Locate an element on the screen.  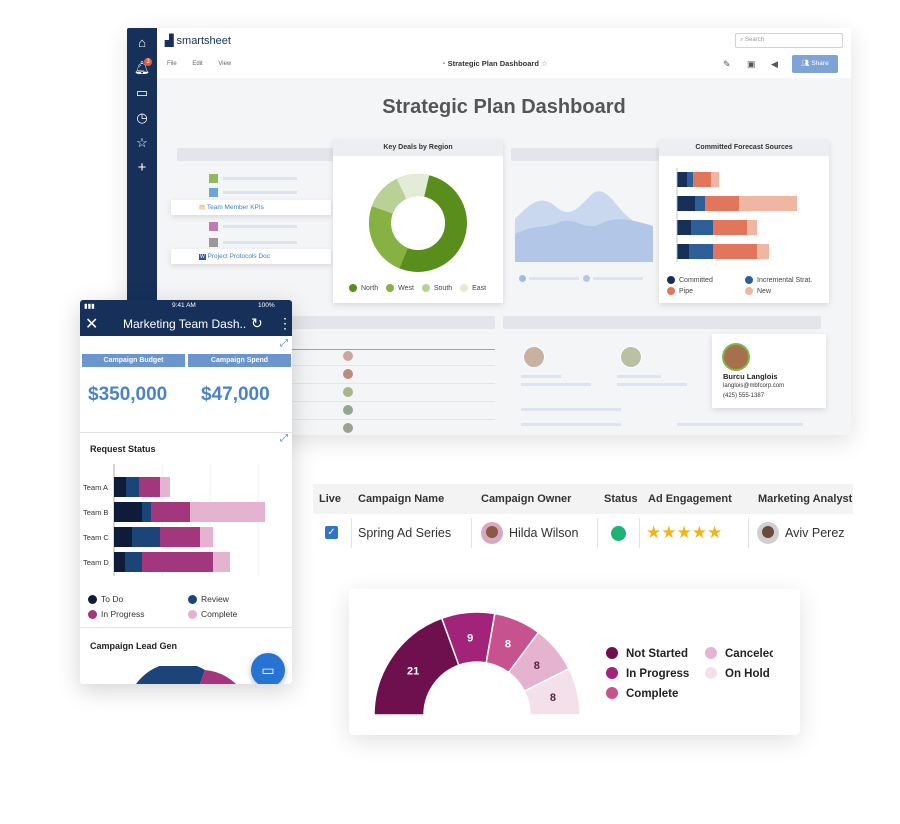
bar-team-a is located at coordinates (142, 487).